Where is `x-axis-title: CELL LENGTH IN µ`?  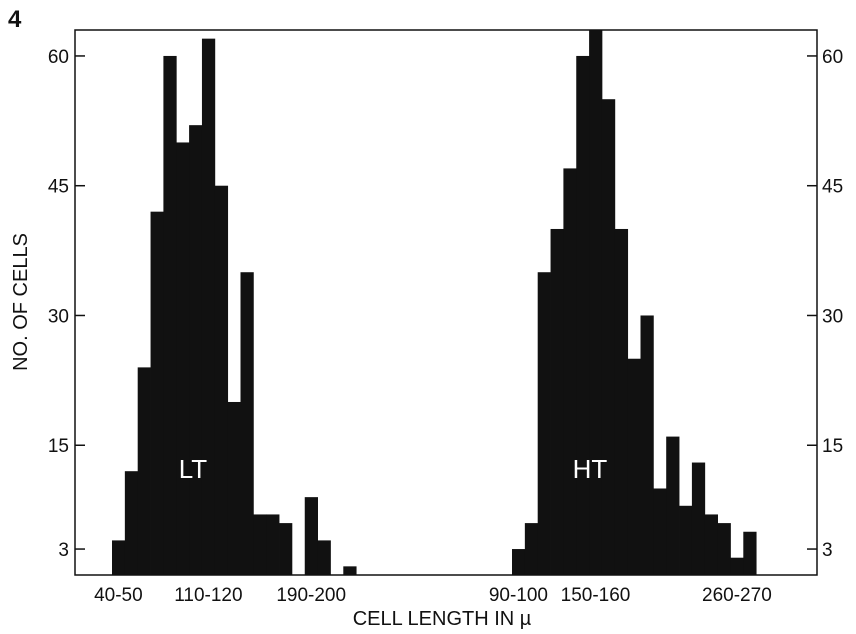
x-axis-title: CELL LENGTH IN µ is located at coordinates (442, 619).